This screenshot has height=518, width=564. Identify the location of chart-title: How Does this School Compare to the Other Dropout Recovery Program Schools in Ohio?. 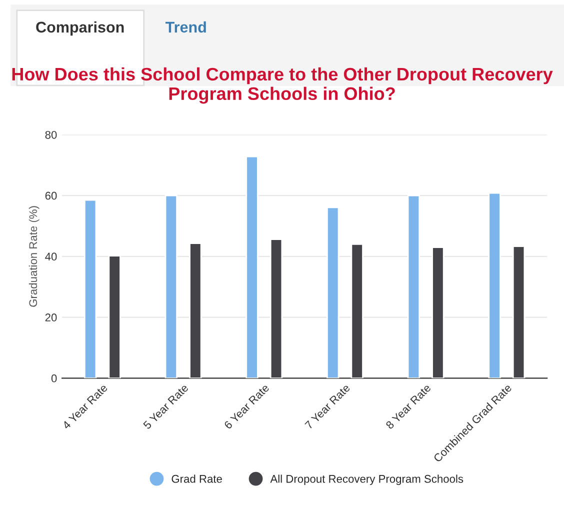
(282, 85).